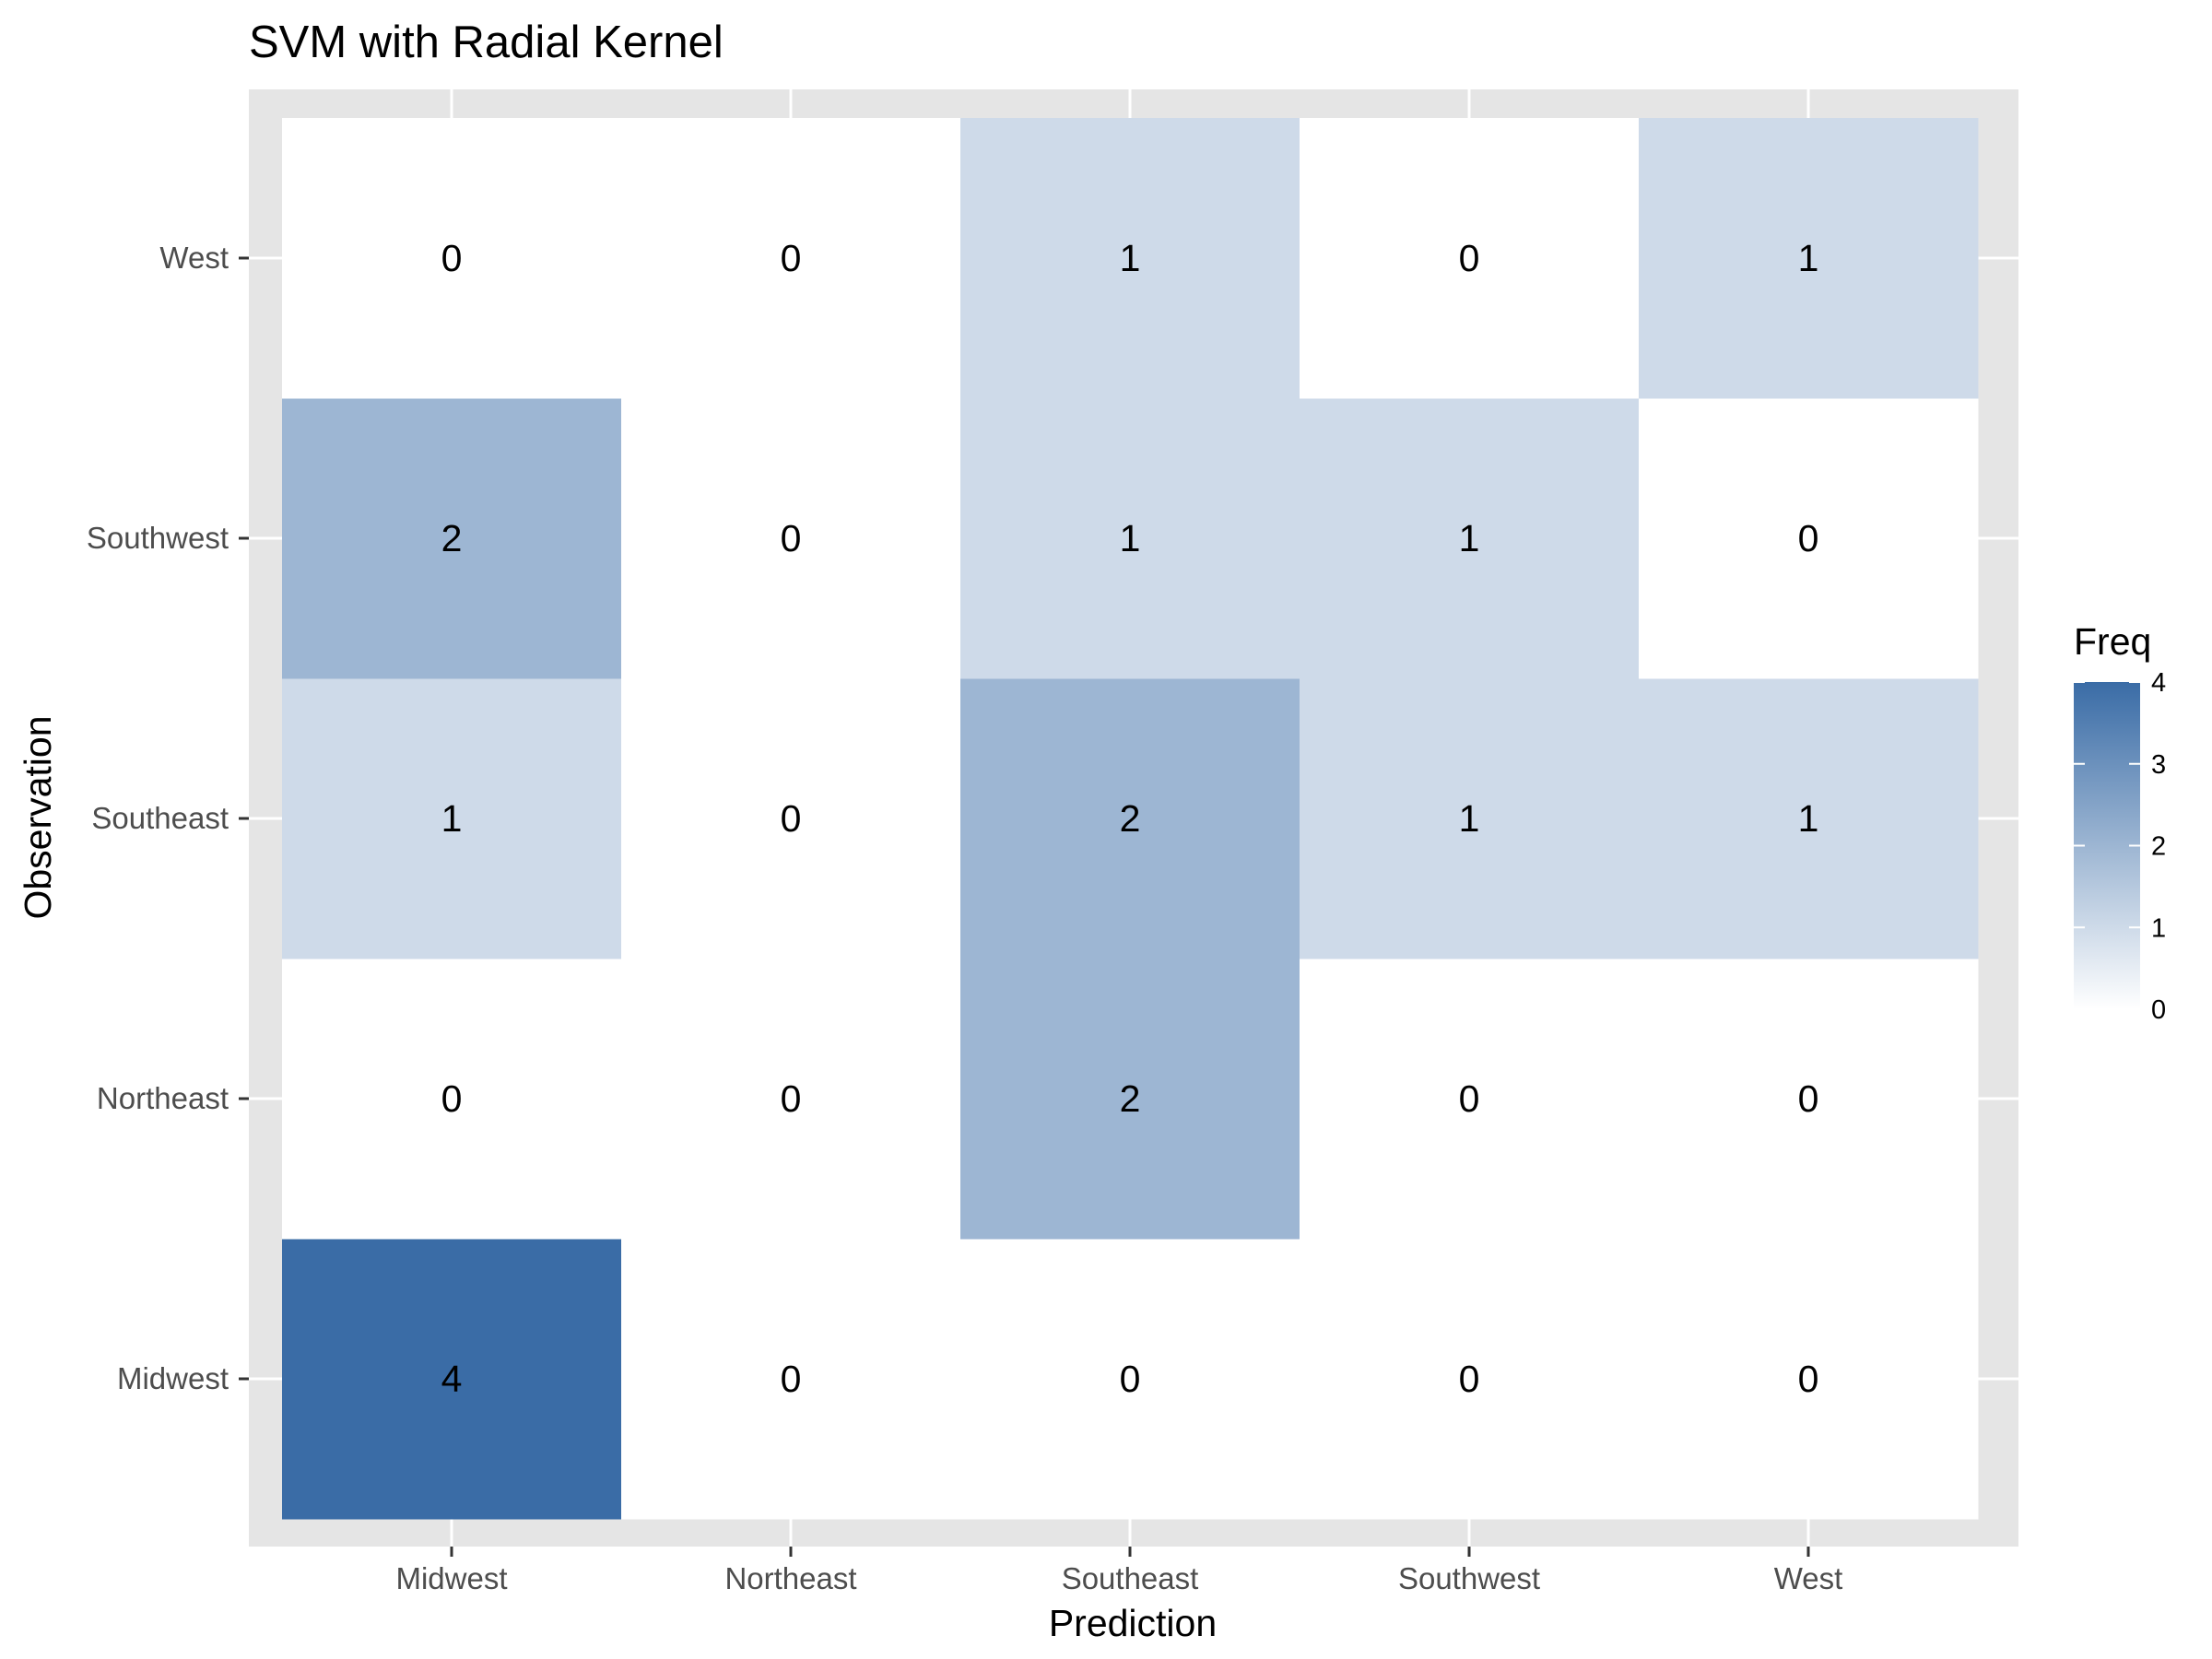 The image size is (2212, 1659). I want to click on y-axis-title: Observation, so click(38, 817).